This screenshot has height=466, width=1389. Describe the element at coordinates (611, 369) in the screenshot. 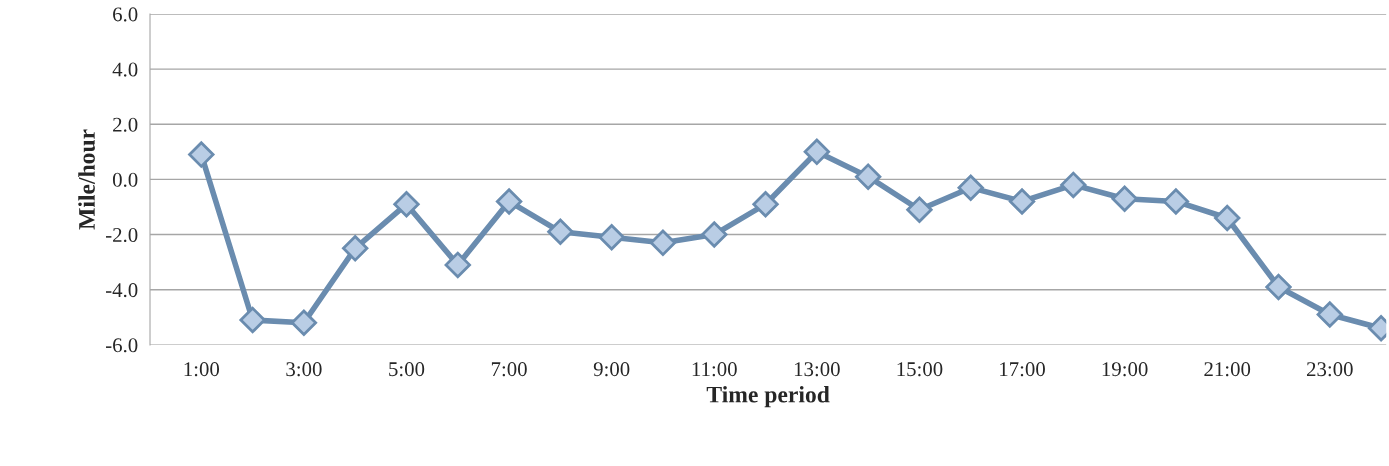

I see `x-tick-label: 9:00` at that location.